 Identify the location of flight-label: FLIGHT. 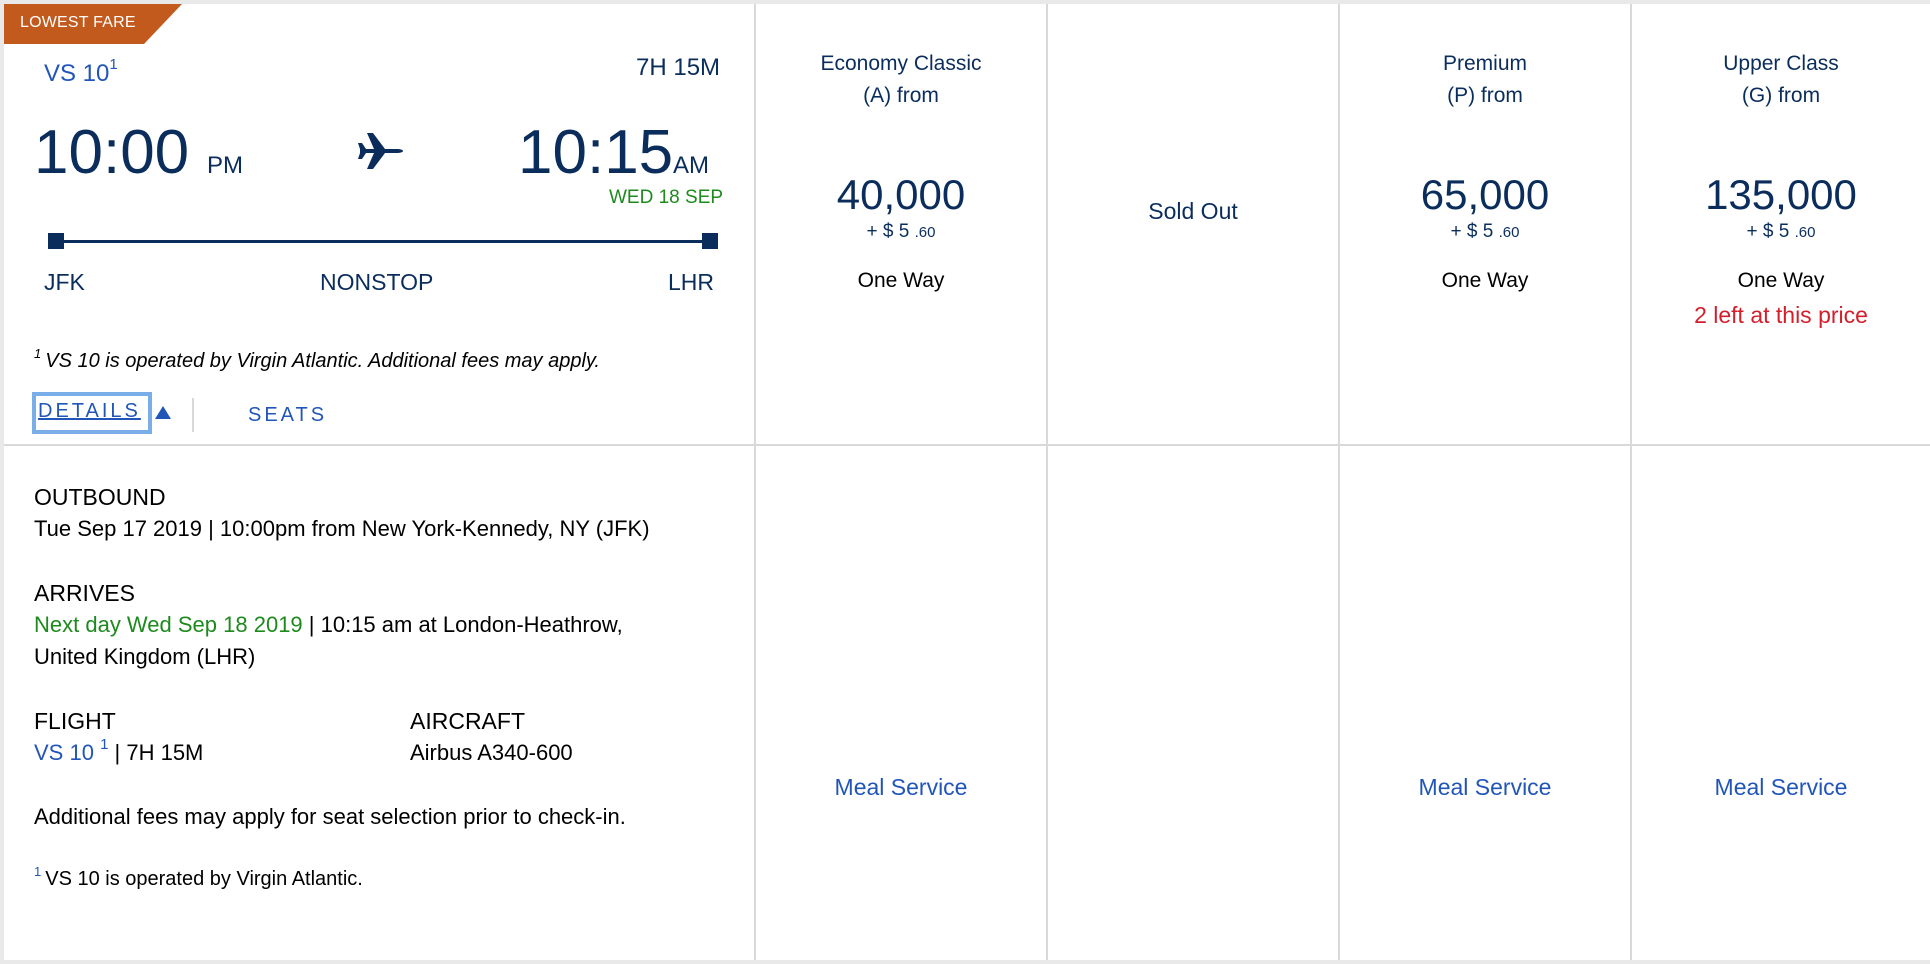
(75, 721).